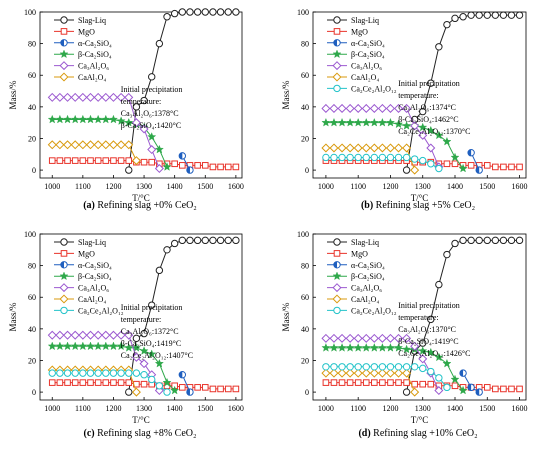 The width and height of the screenshot is (550, 449). Describe the element at coordinates (140, 205) in the screenshot. I see `panel-caption: (a) Refining slag +0% CeO₂` at that location.